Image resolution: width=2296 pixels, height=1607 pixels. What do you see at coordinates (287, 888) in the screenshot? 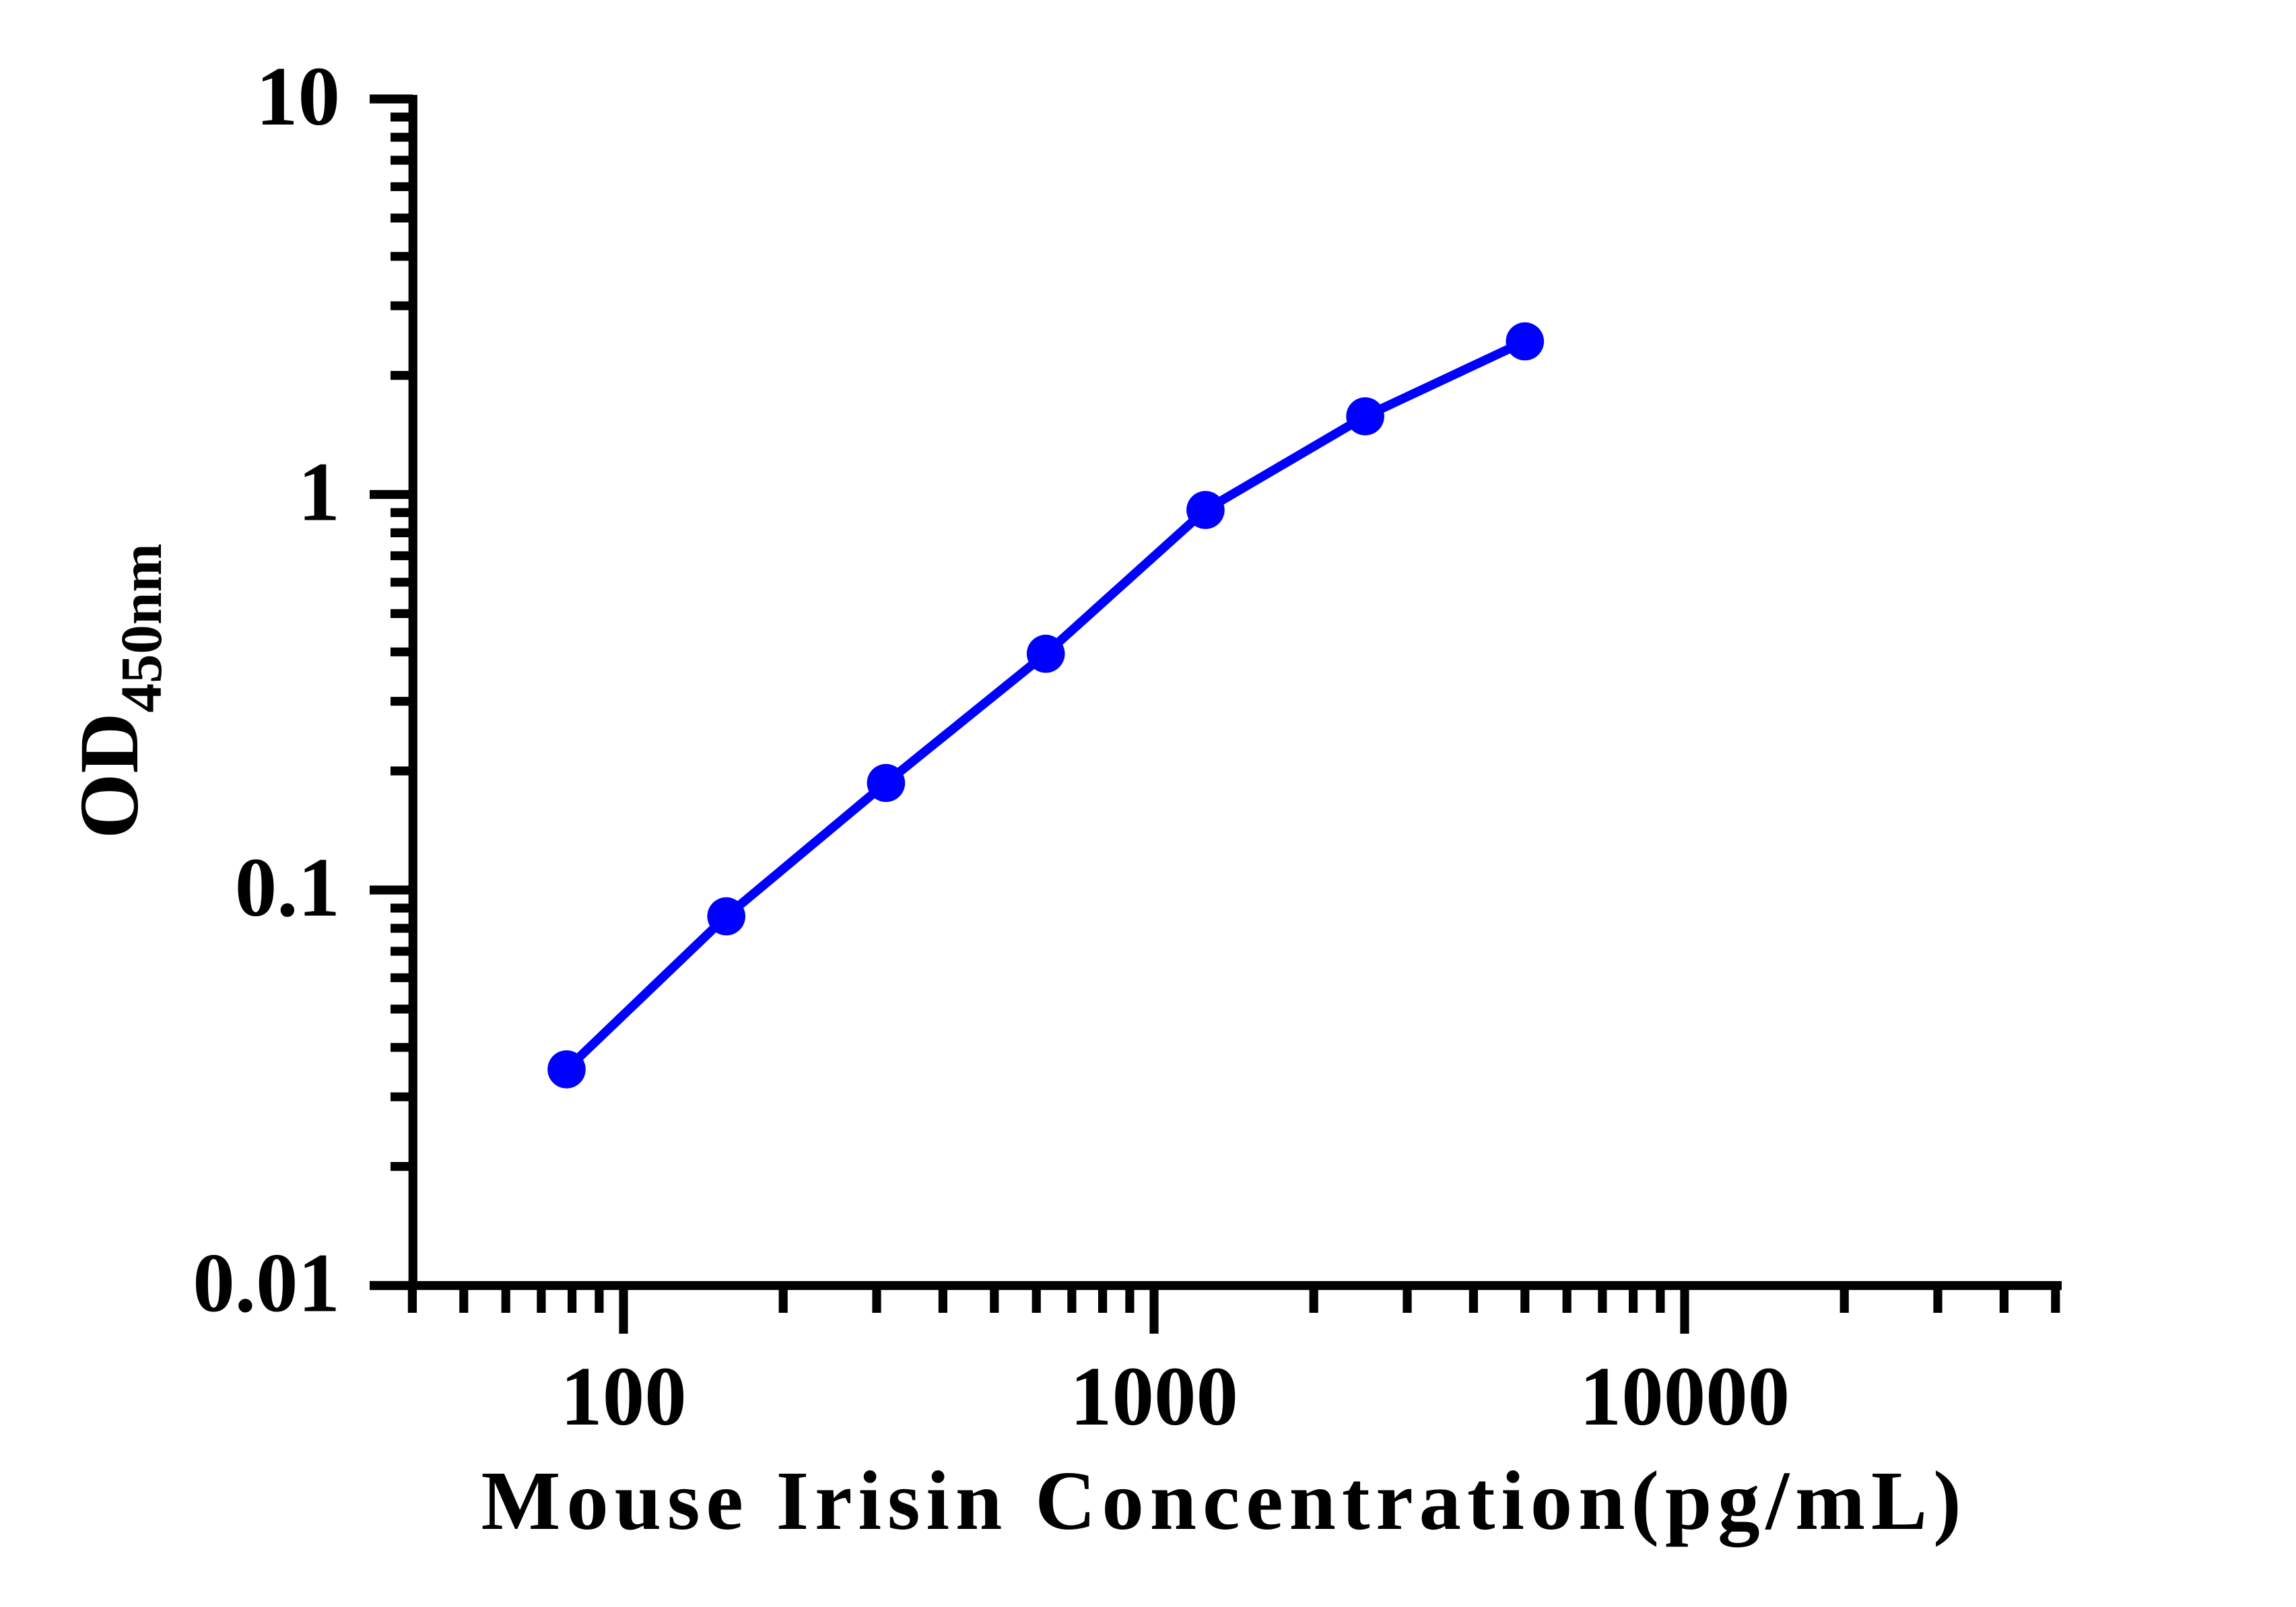
I see `svg-text: 0.1` at bounding box center [287, 888].